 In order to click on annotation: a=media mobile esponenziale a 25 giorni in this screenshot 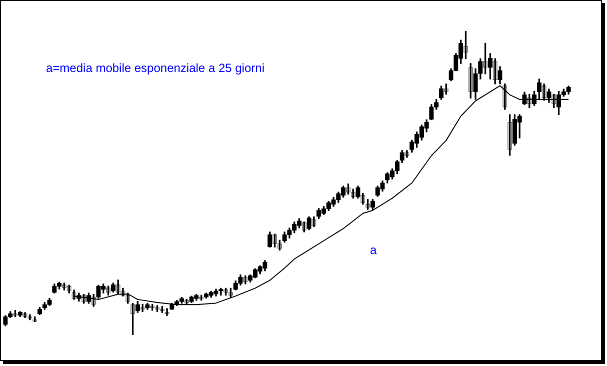, I will do `click(155, 68)`.